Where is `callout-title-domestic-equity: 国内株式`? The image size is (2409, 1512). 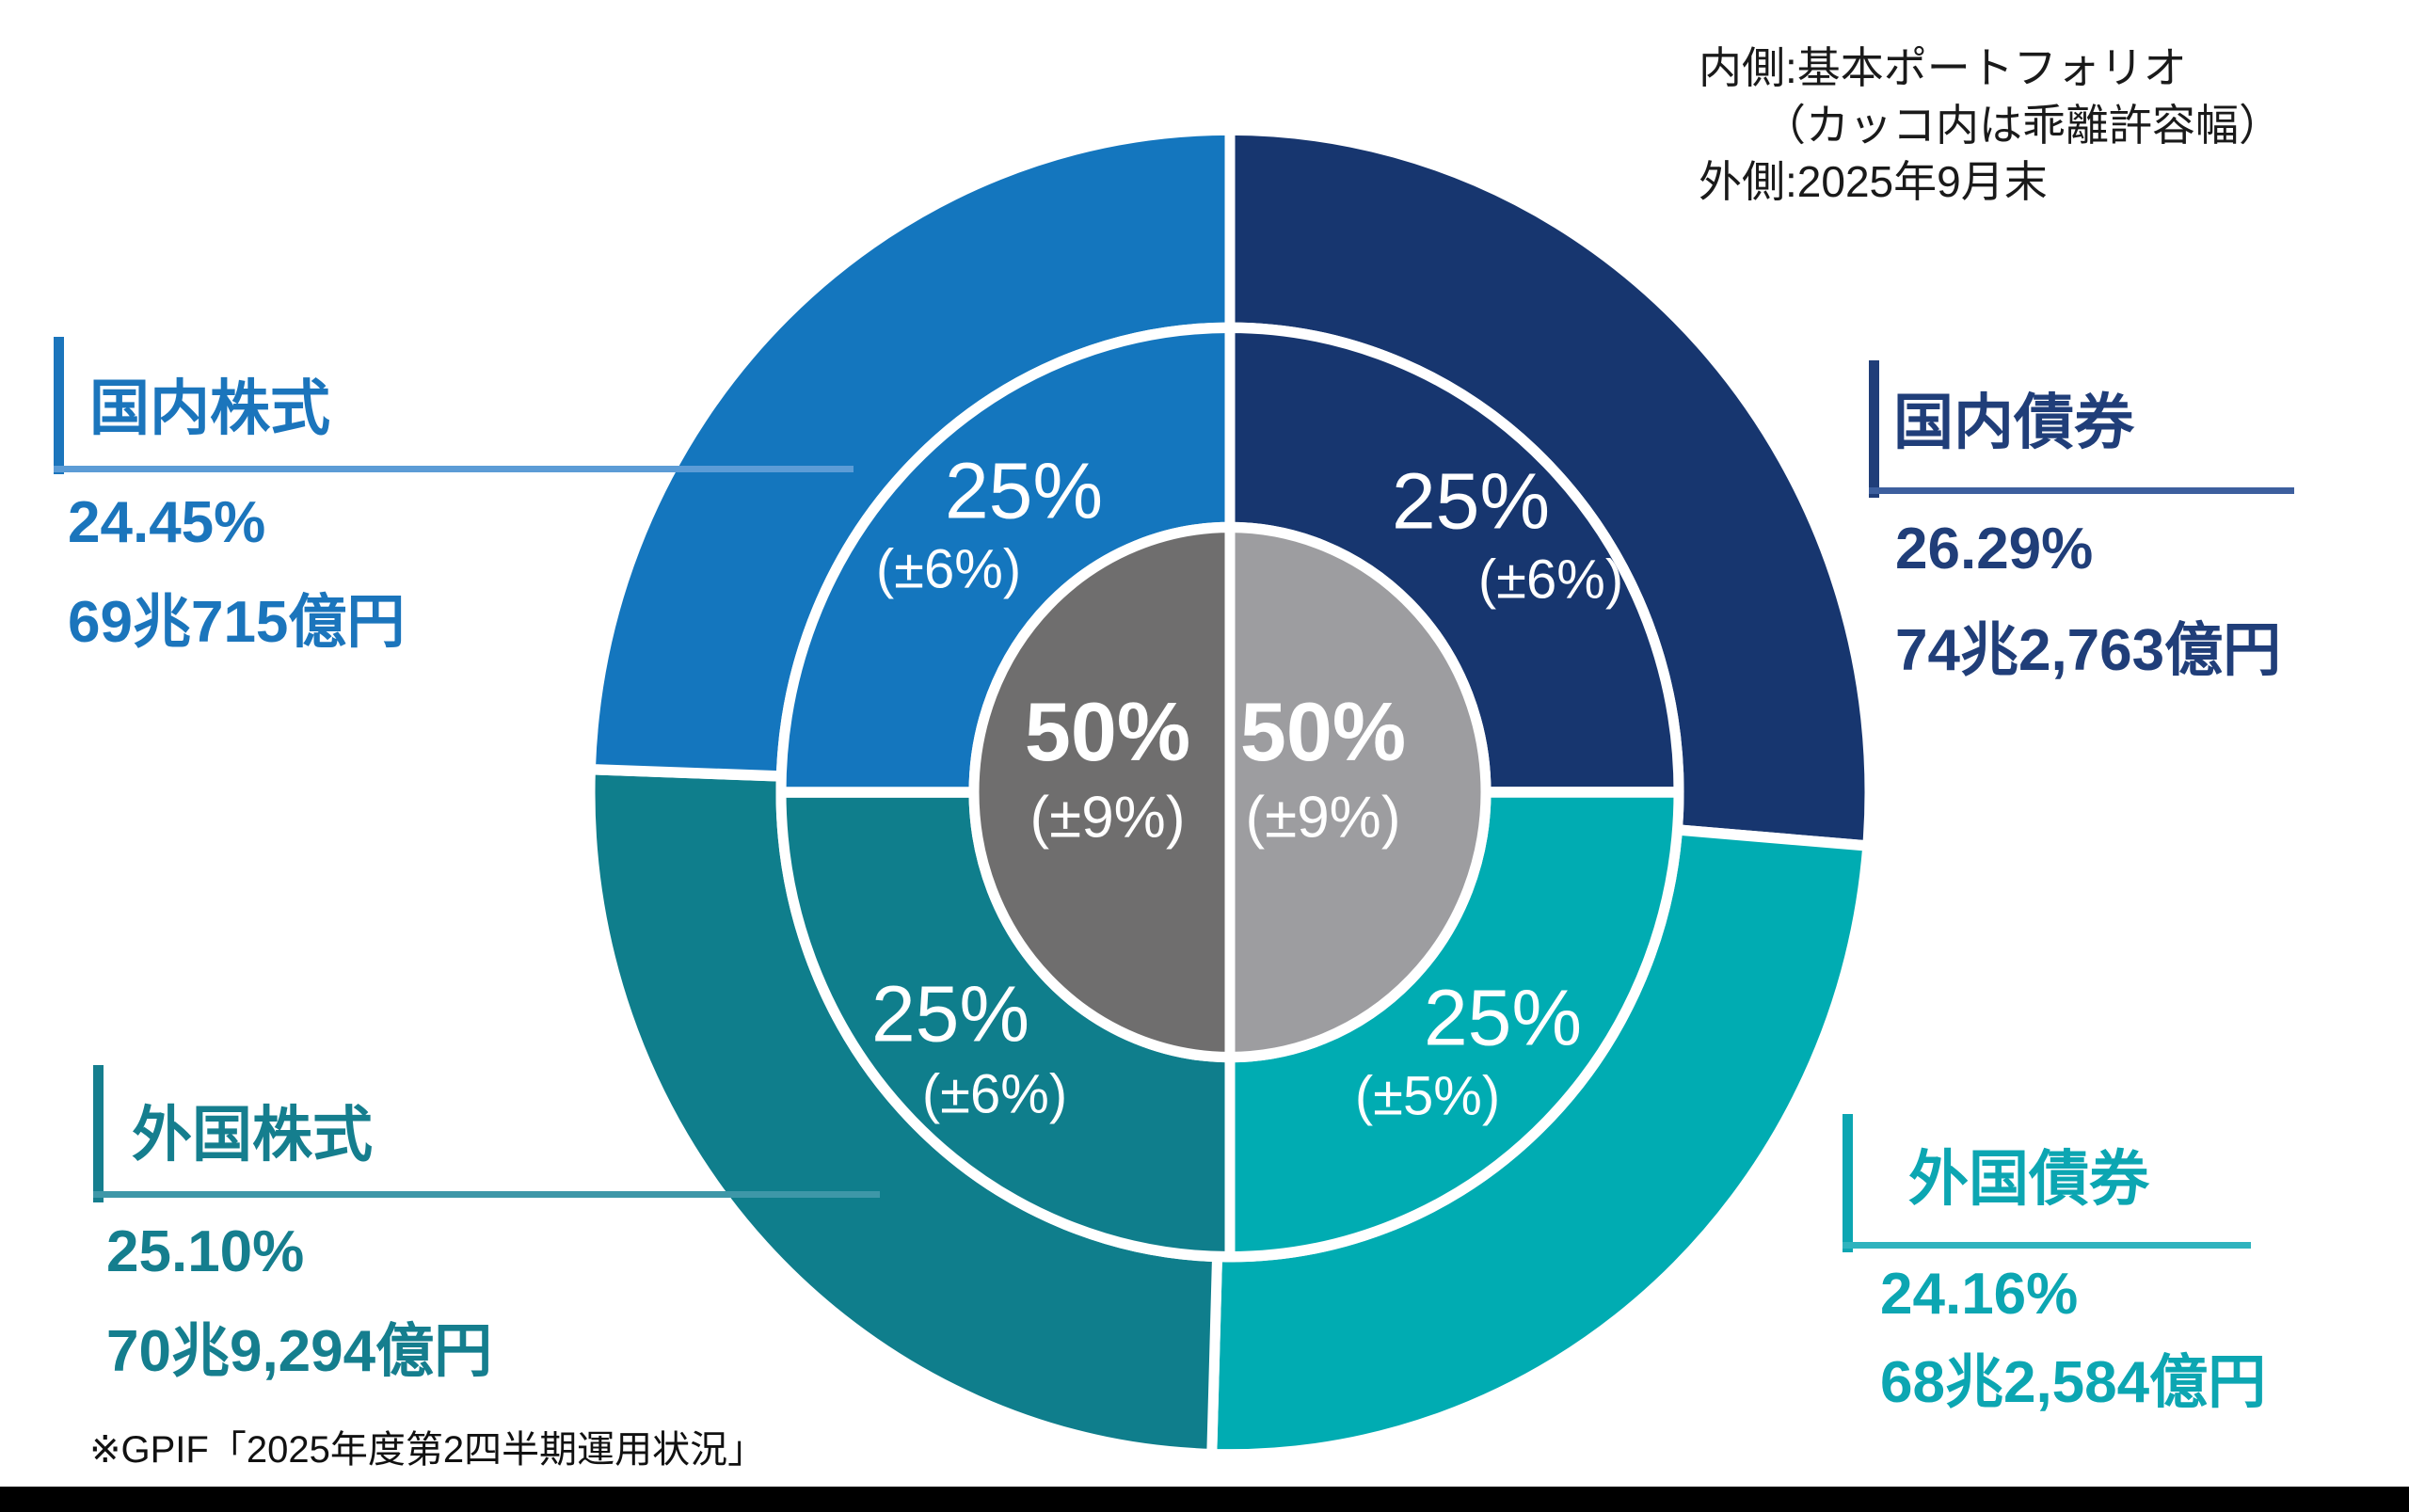
callout-title-domestic-equity: 国内株式 is located at coordinates (210, 408).